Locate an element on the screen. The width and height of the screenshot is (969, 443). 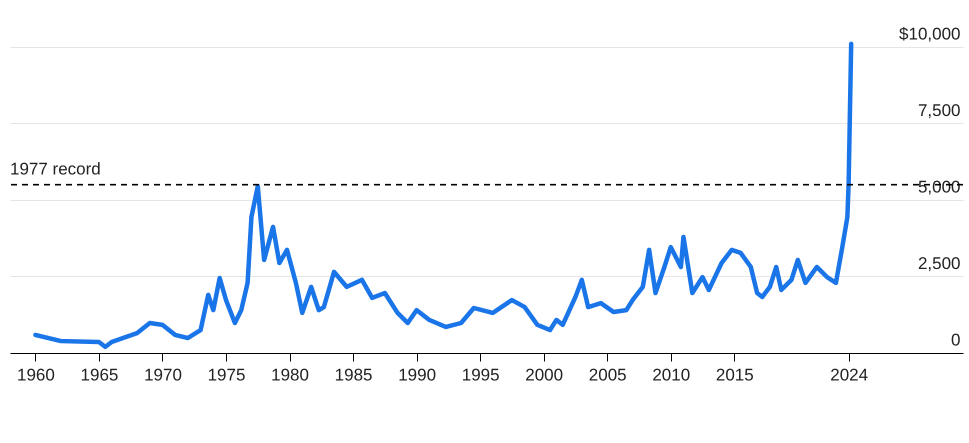
x-tick-label: 2000 is located at coordinates (544, 375).